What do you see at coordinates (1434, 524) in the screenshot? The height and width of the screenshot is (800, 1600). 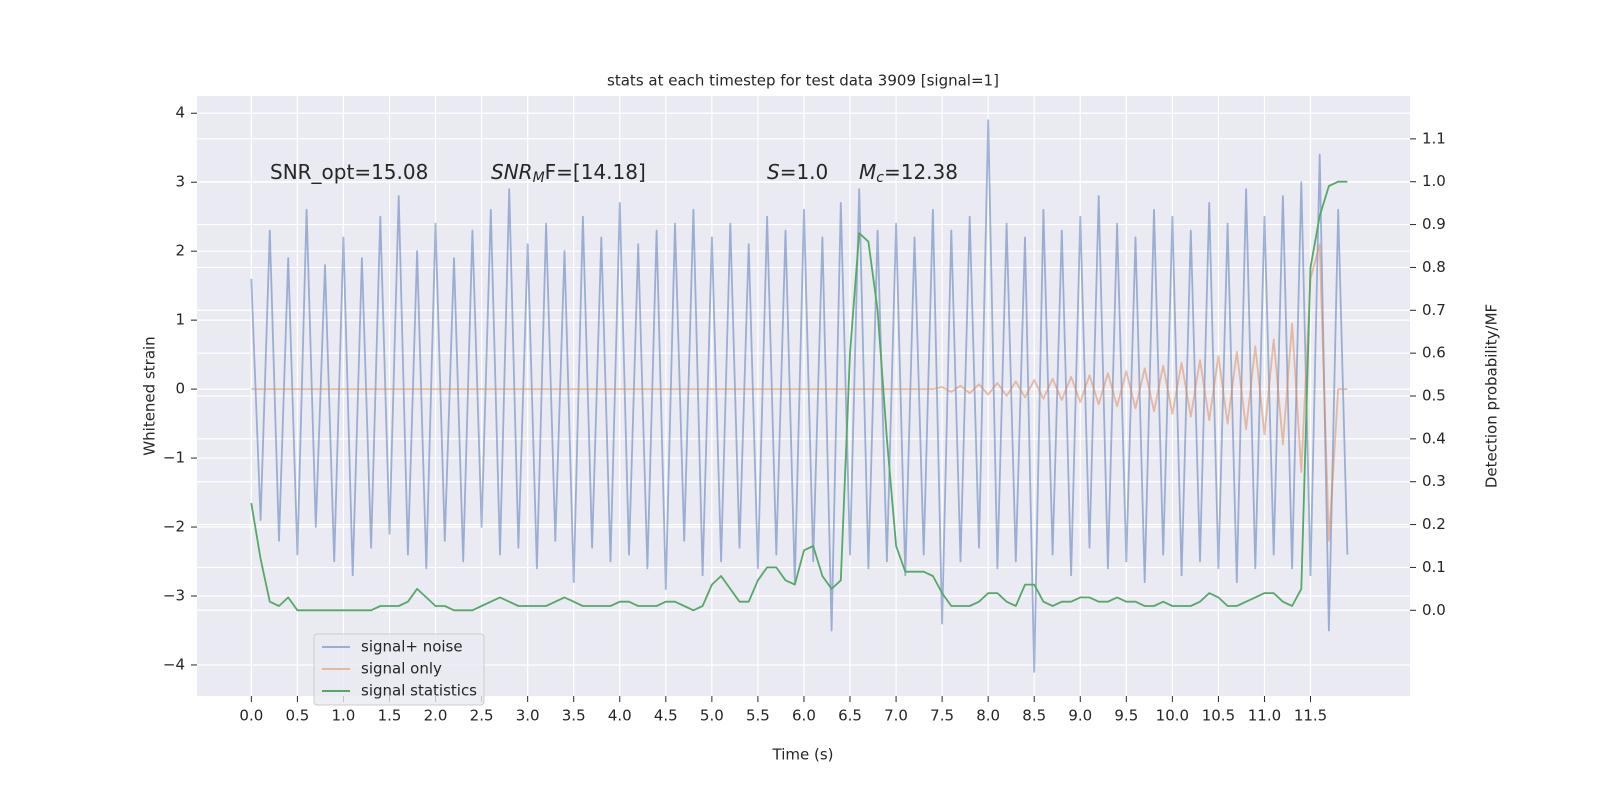 I see `y2-tick-label: 0.2` at bounding box center [1434, 524].